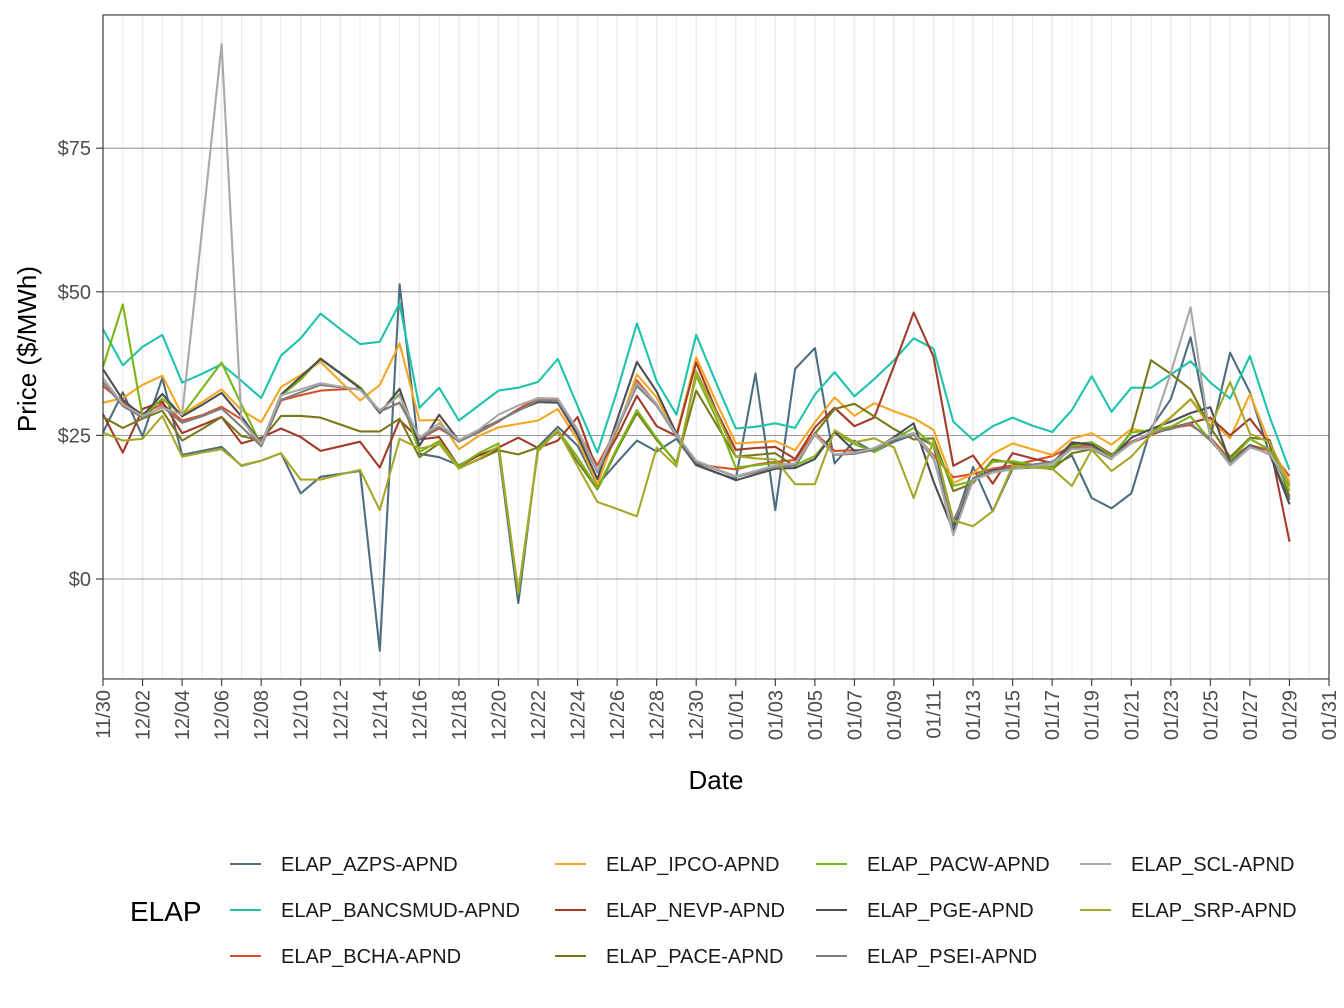 This screenshot has height=1008, width=1344. Describe the element at coordinates (716, 780) in the screenshot. I see `x-axis-title: Date` at that location.